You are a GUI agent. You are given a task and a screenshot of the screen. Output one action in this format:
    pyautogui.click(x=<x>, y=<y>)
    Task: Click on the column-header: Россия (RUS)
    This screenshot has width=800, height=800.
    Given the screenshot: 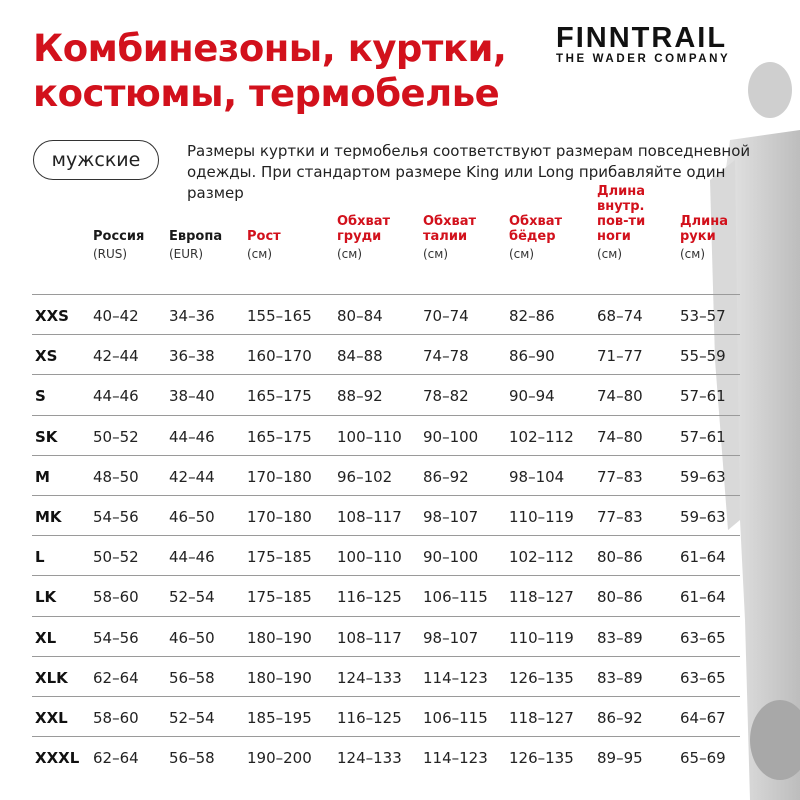 What is the action you would take?
    pyautogui.click(x=128, y=231)
    